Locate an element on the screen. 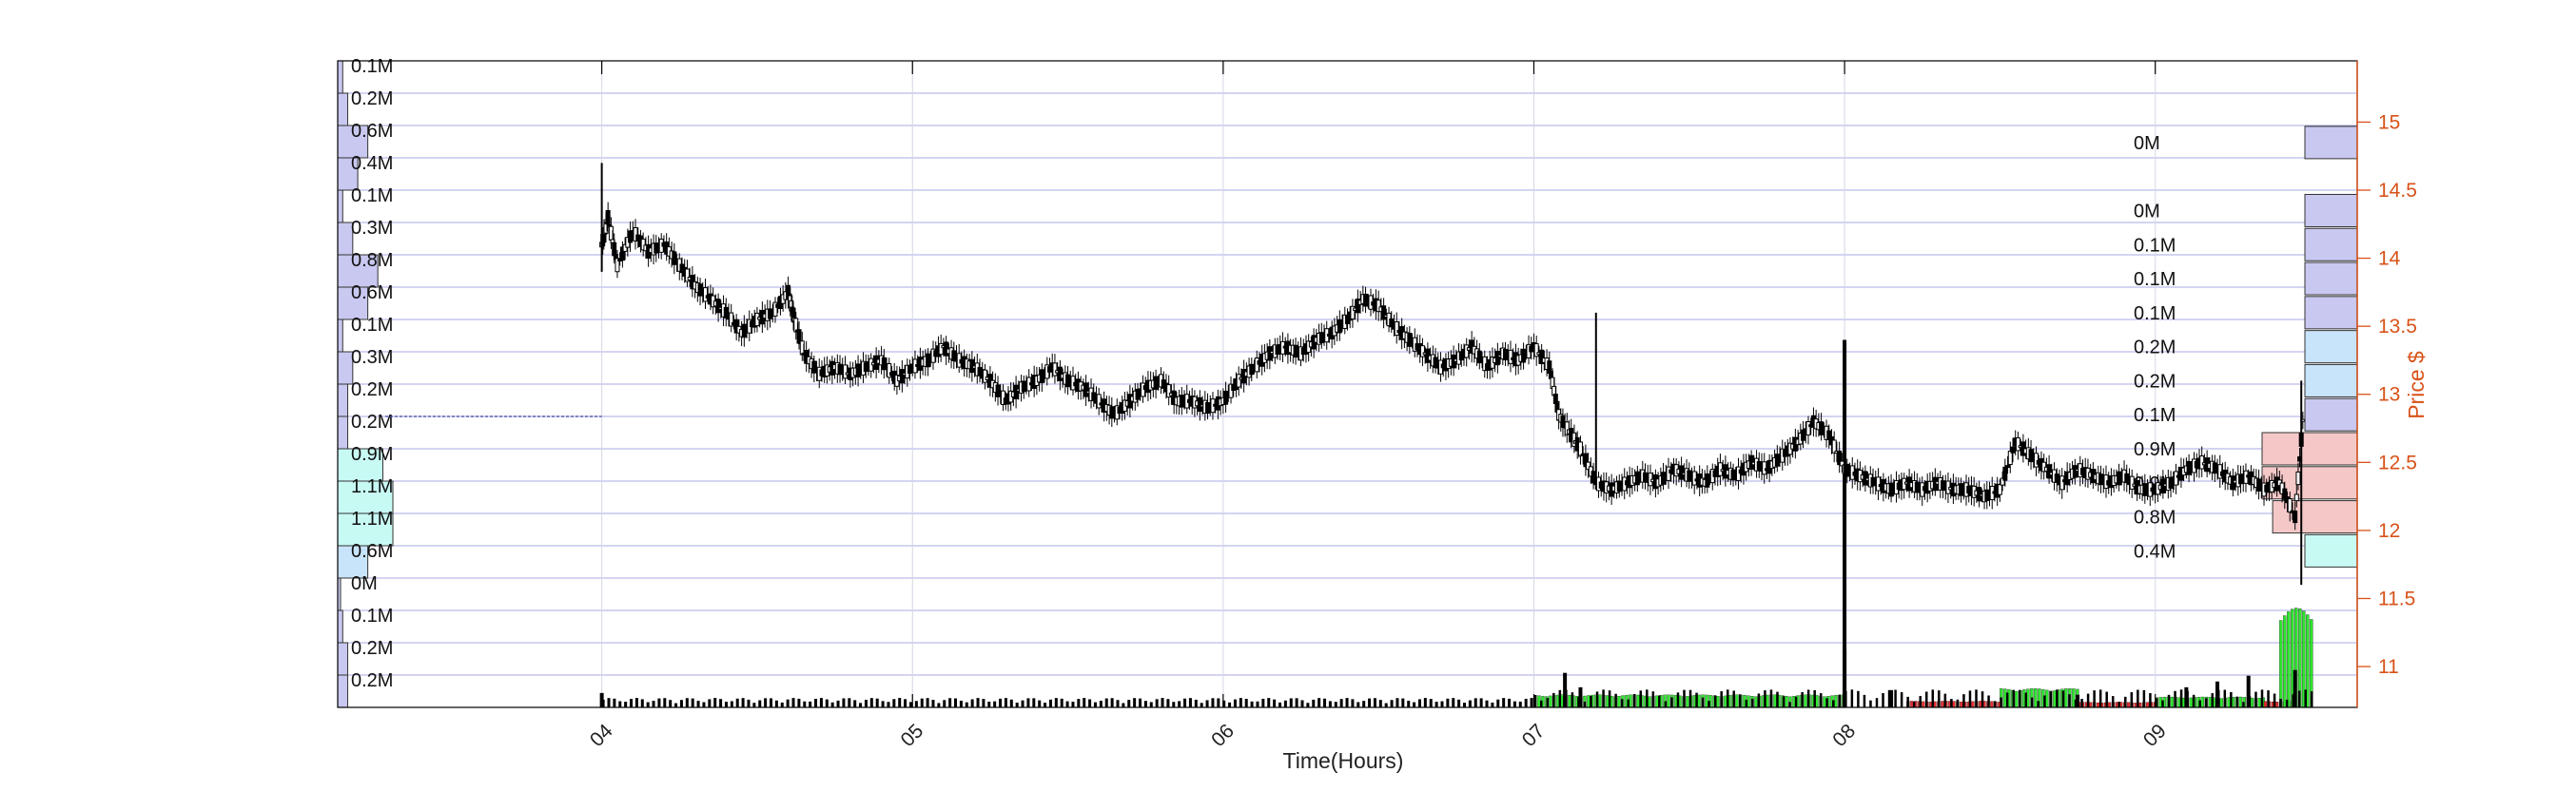  right-profile-bar is located at coordinates (2331, 313).